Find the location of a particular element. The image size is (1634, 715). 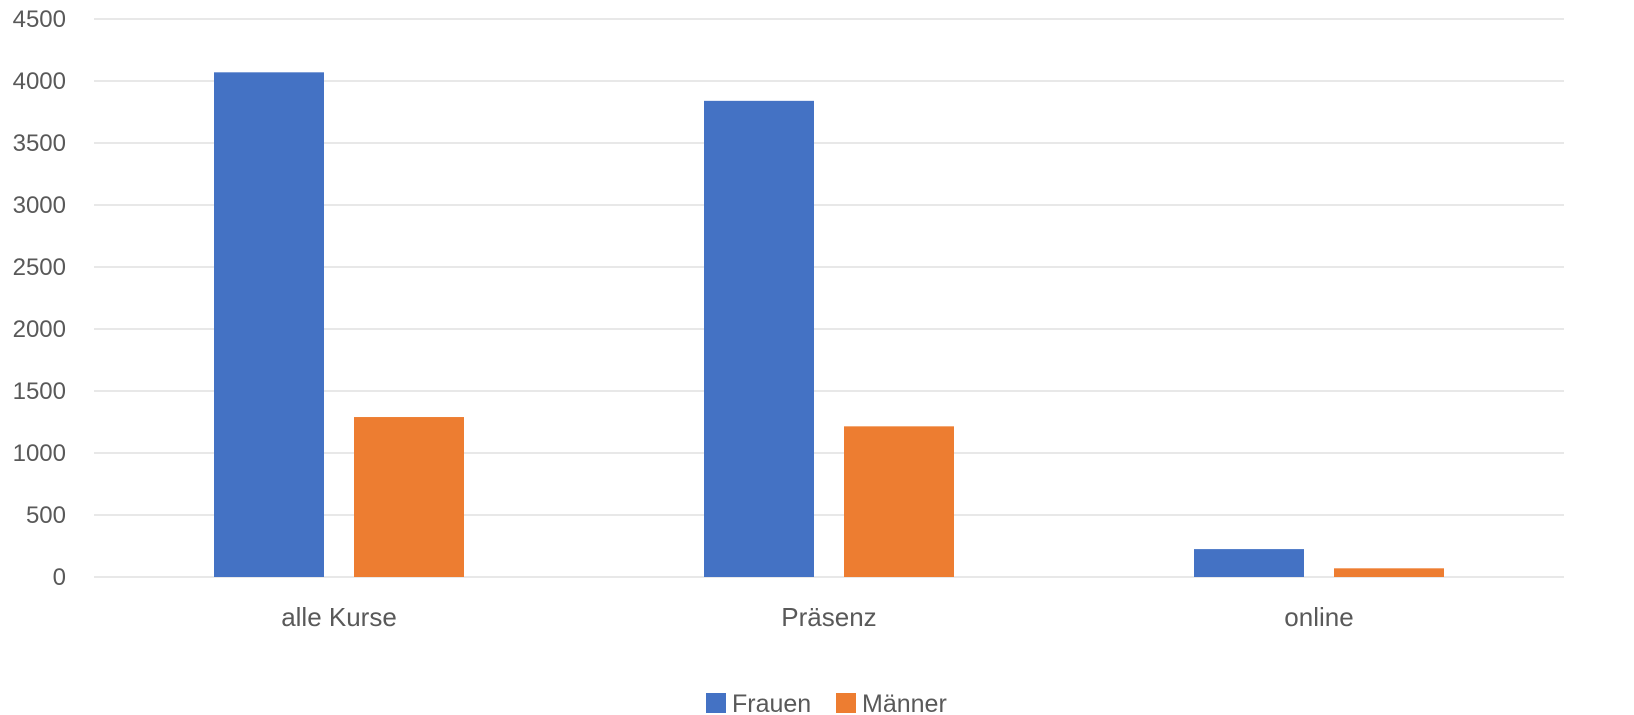

x-category-label: Präsenz is located at coordinates (828, 617).